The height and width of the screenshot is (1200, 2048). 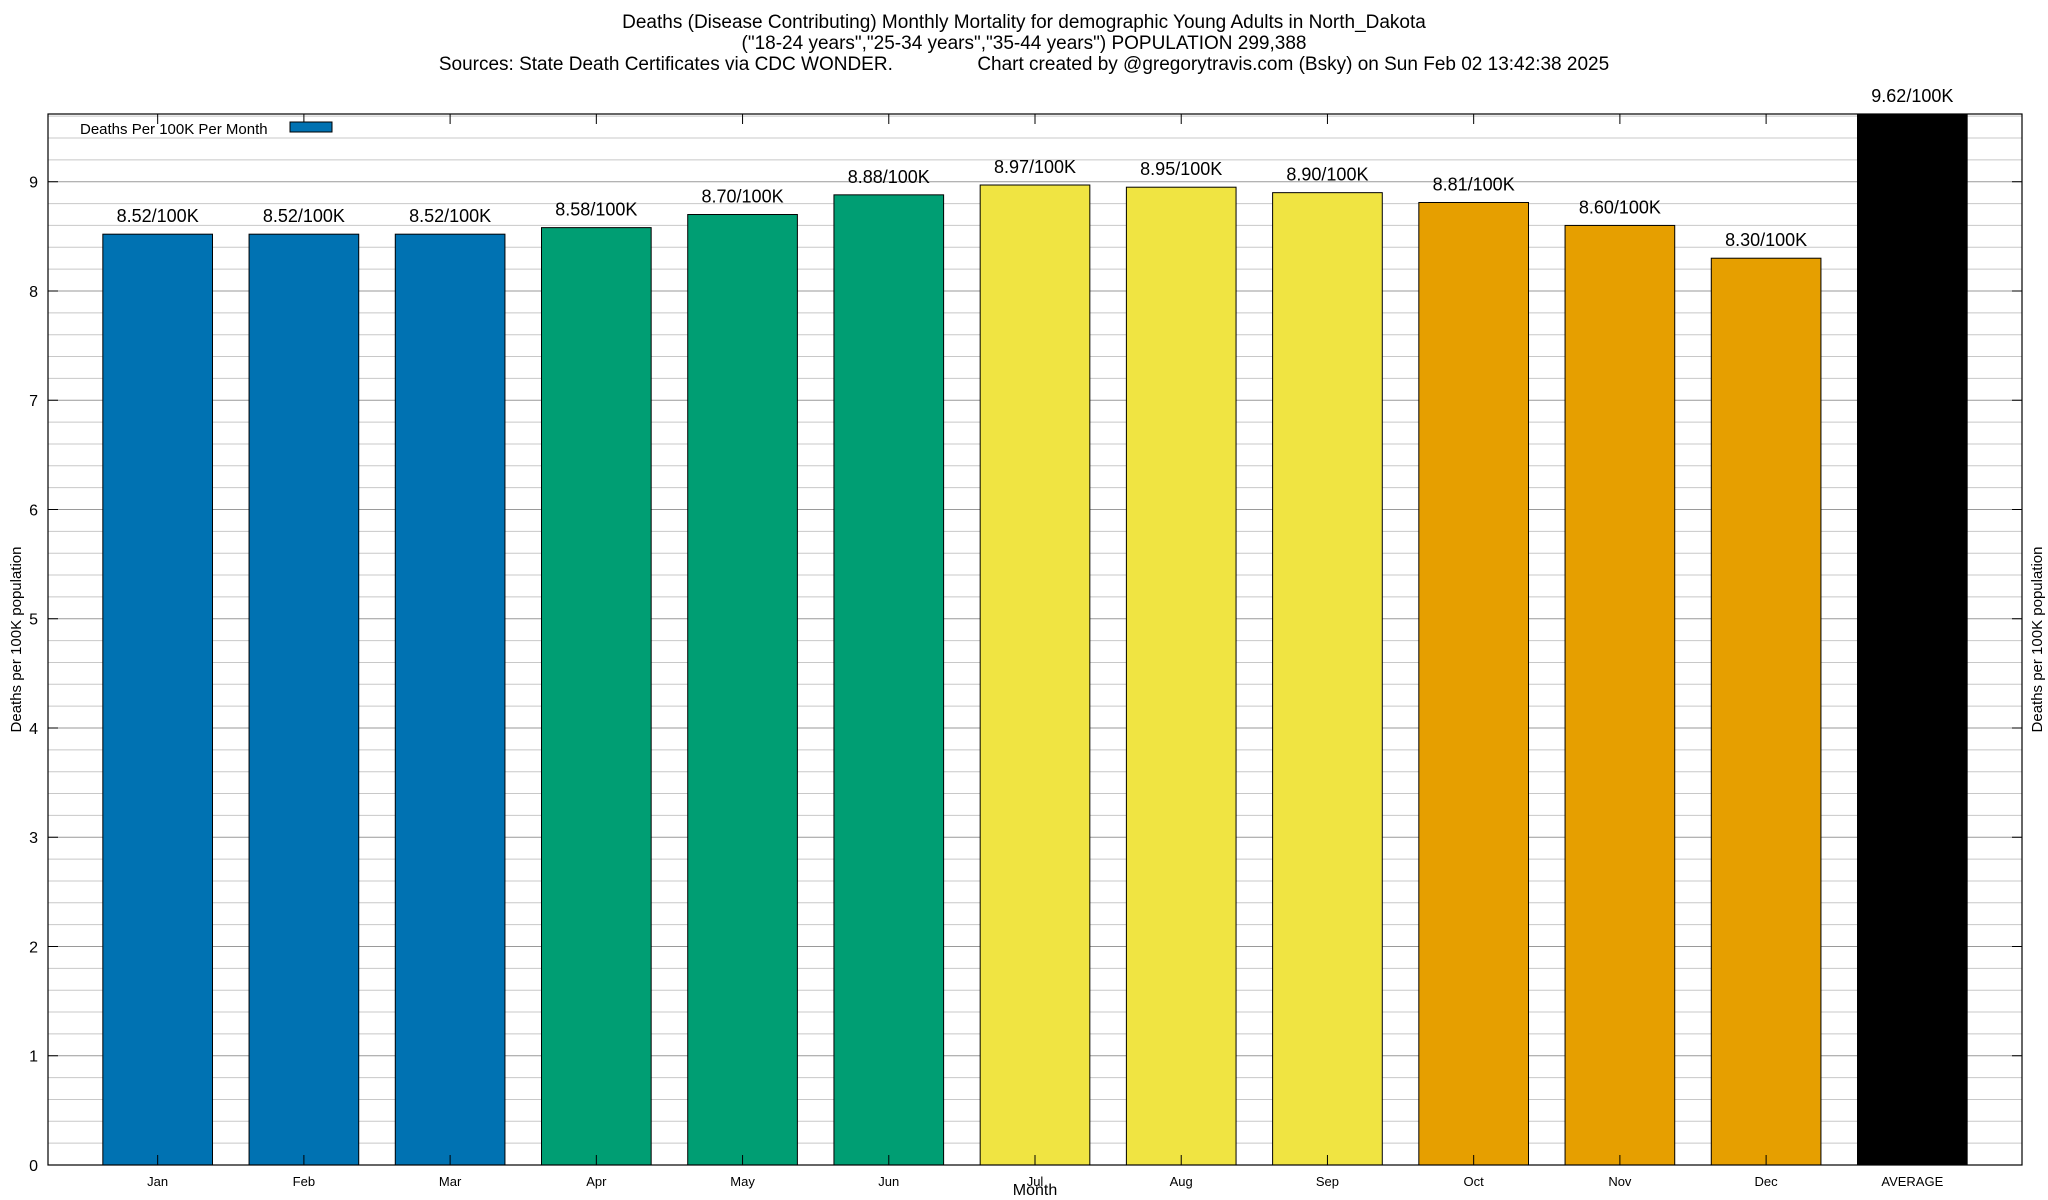 I want to click on data-label-average: 9.62/100K, so click(x=1912, y=96).